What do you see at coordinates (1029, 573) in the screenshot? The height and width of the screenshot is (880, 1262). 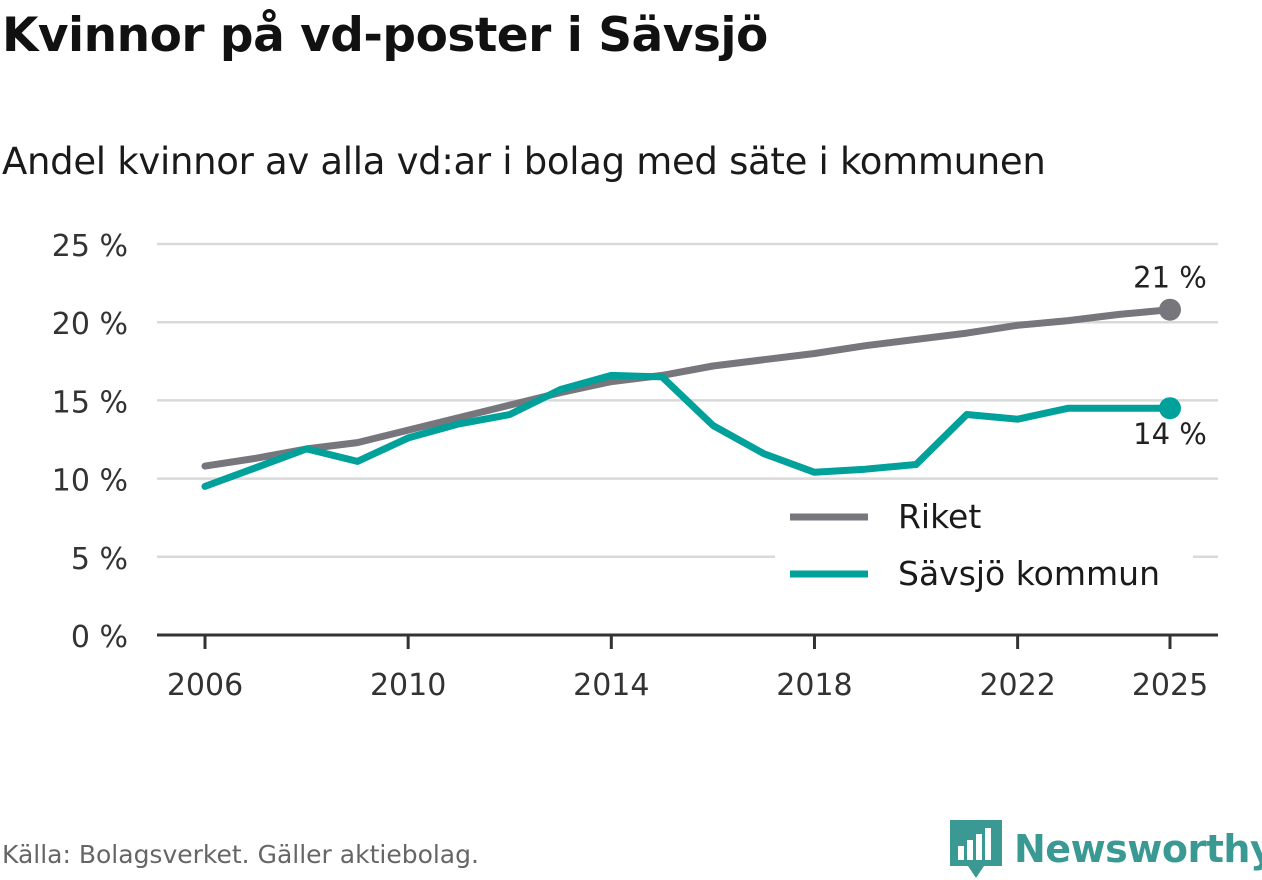 I see `legend-label: Sävsjö kommun` at bounding box center [1029, 573].